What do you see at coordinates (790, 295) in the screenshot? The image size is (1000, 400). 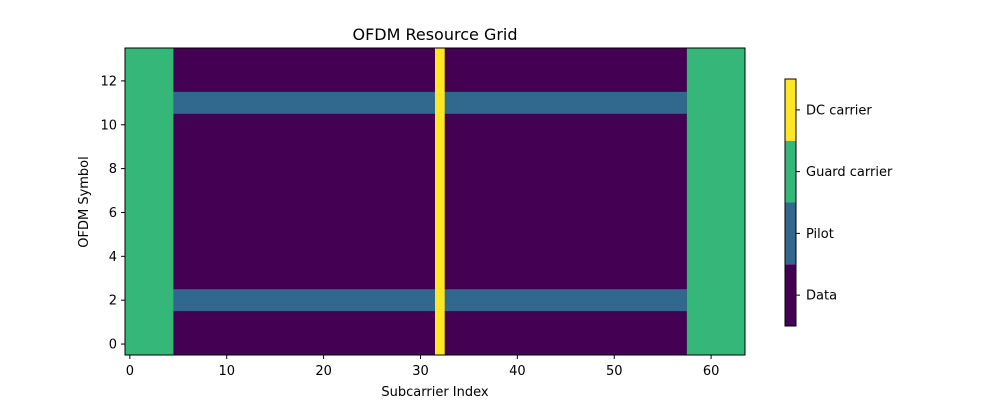 I see `colorbar-segment-data` at bounding box center [790, 295].